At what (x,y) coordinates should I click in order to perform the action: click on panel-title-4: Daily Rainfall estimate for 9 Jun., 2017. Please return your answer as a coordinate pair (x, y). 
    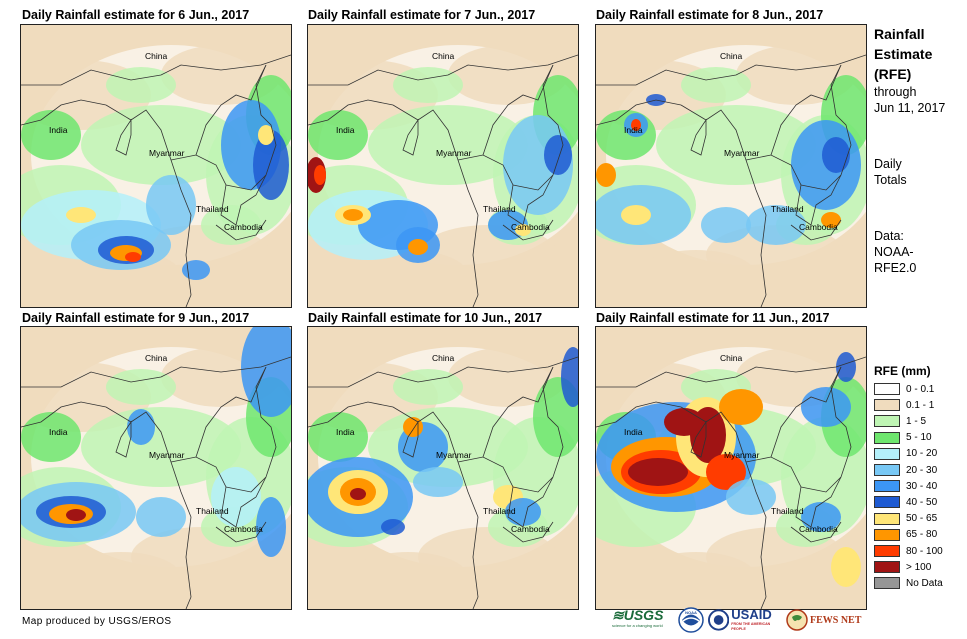
    Looking at the image, I should click on (136, 318).